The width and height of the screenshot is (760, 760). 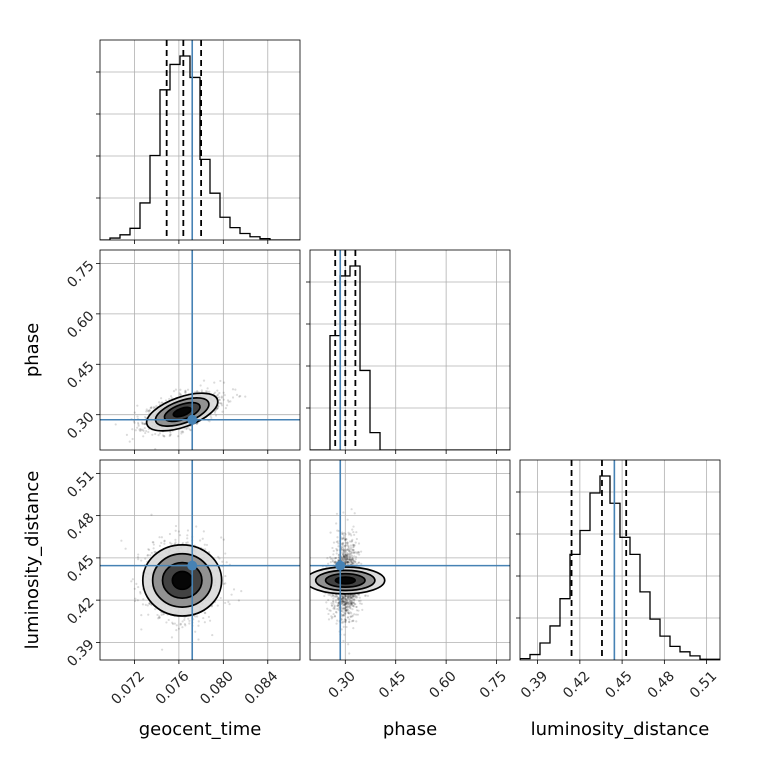 What do you see at coordinates (200, 560) in the screenshot?
I see `panel-frame` at bounding box center [200, 560].